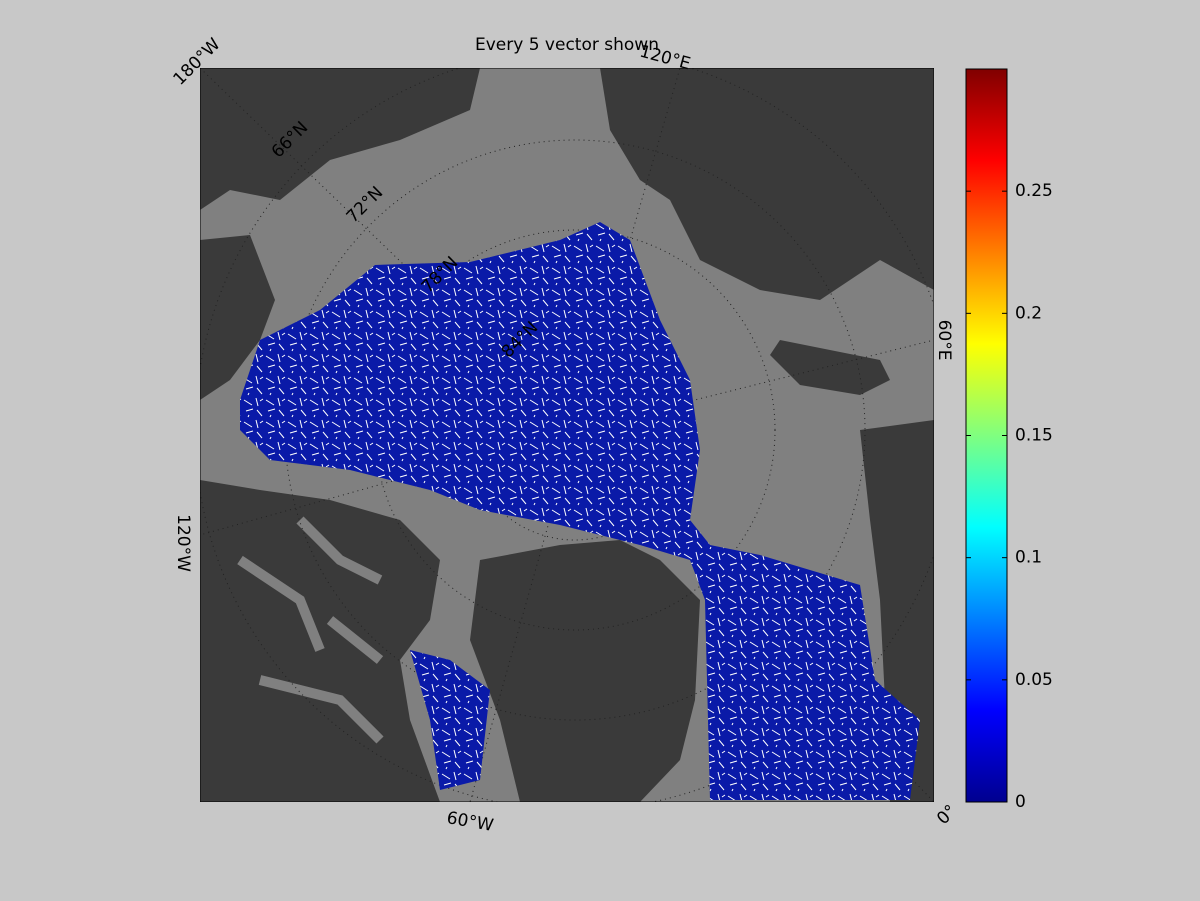  Describe the element at coordinates (567, 45) in the screenshot. I see `title: Every 5 vector shown` at that location.